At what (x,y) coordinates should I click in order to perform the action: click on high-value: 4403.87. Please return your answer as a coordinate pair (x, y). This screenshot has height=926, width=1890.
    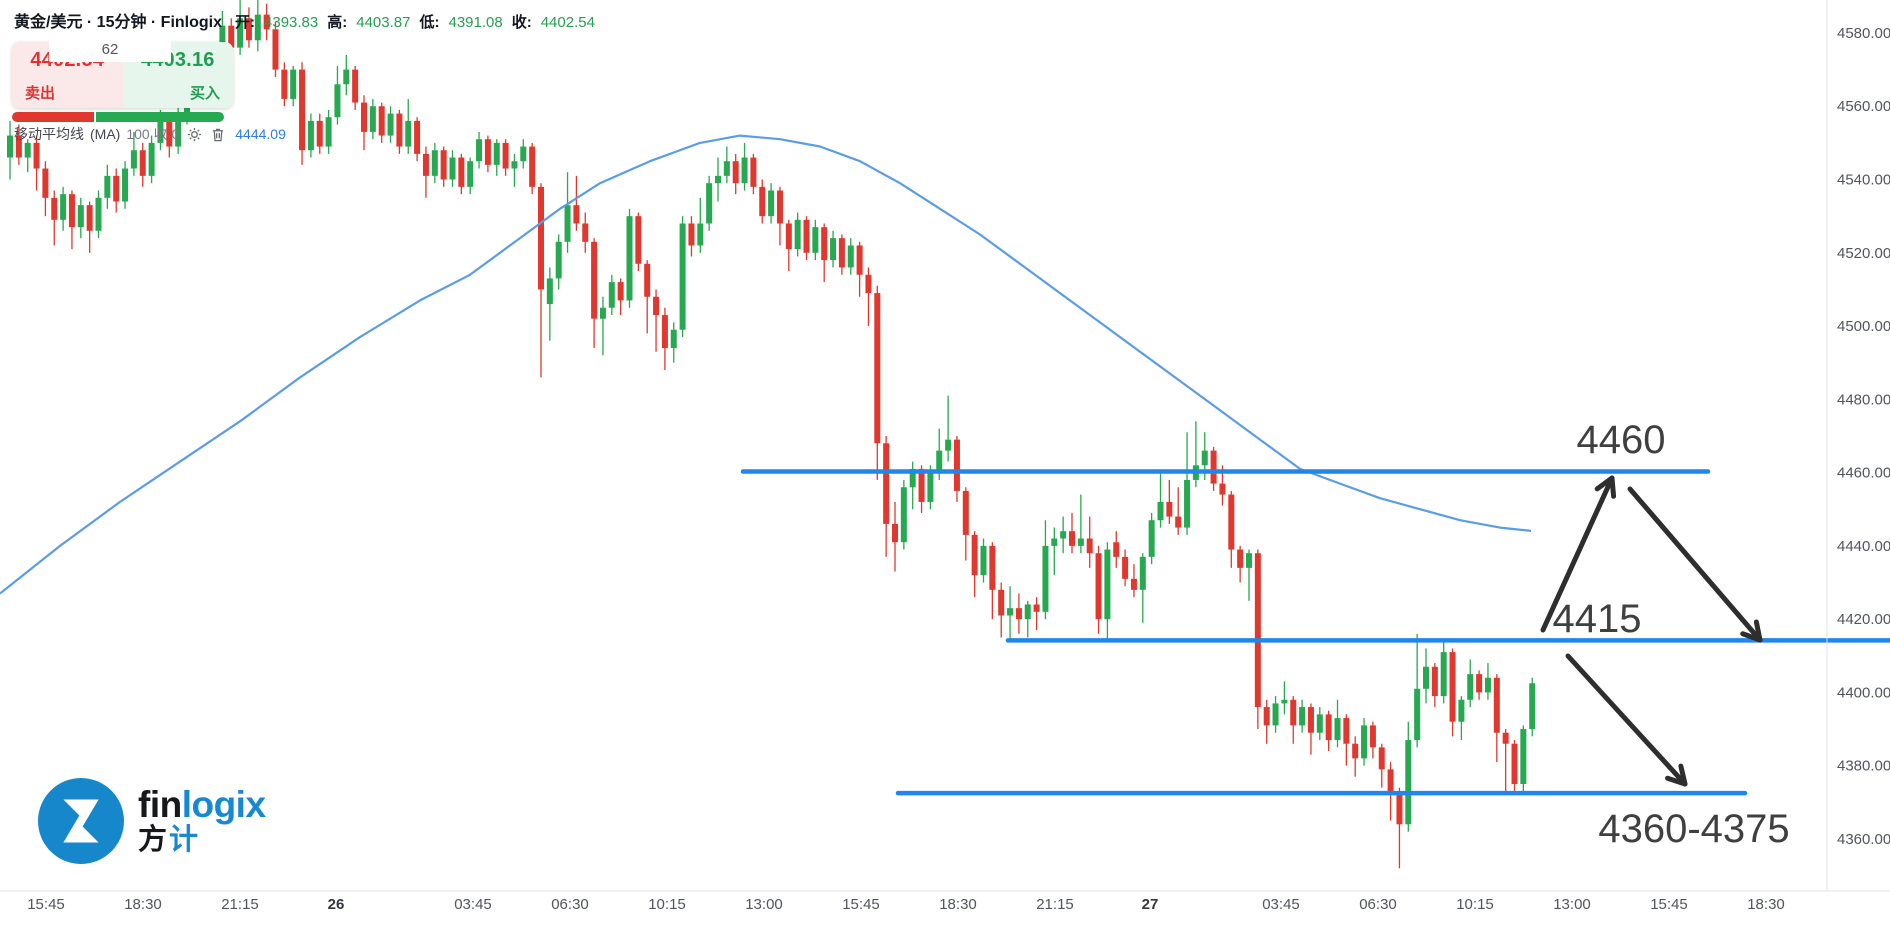
    Looking at the image, I should click on (383, 22).